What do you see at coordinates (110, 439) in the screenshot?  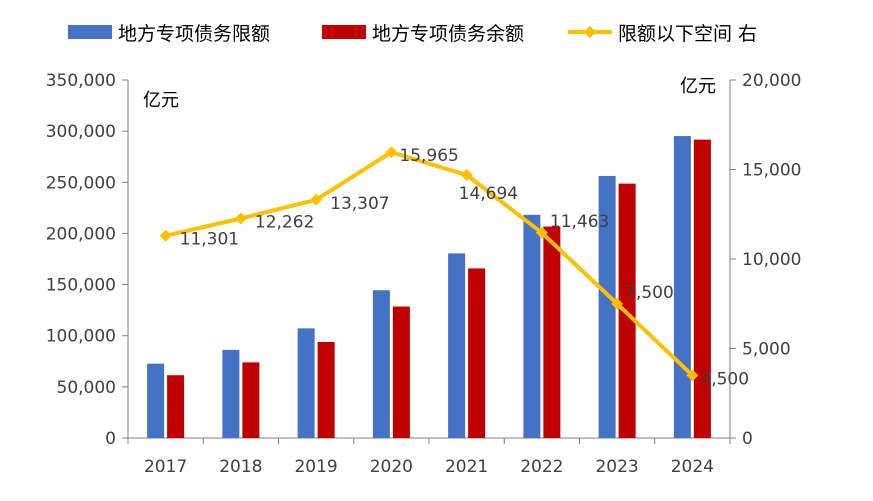 I see `y-left-tick-label: 0` at bounding box center [110, 439].